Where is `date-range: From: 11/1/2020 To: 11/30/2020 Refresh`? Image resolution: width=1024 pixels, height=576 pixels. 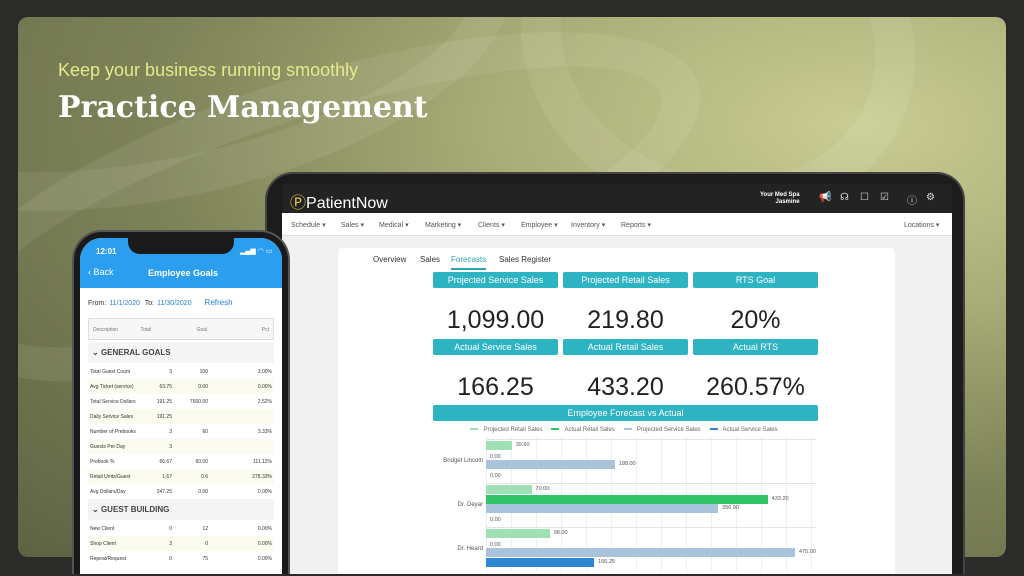
date-range: From: 11/1/2020 To: 11/30/2020 Refresh is located at coordinates (160, 302).